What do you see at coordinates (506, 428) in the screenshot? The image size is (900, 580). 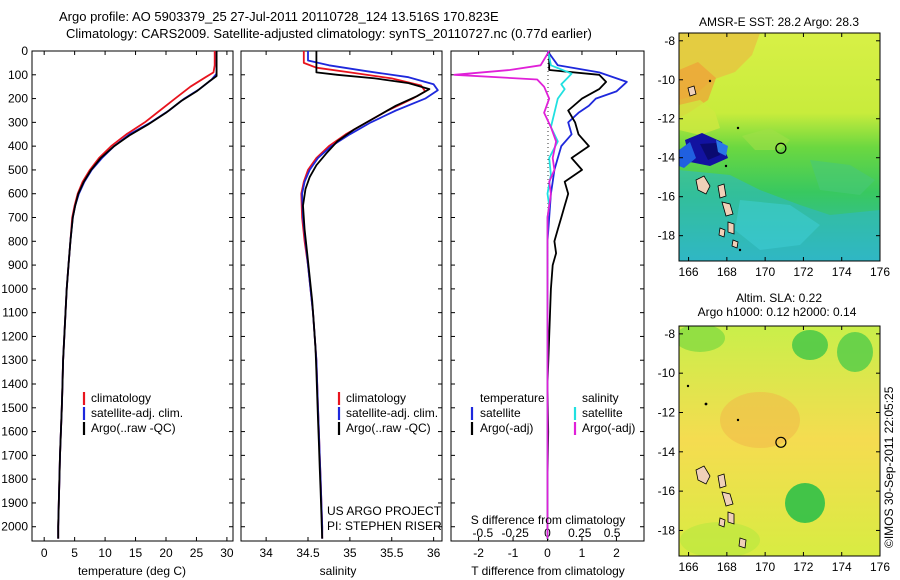 I see `legend-temp-argo-label: Argo(-adj)` at bounding box center [506, 428].